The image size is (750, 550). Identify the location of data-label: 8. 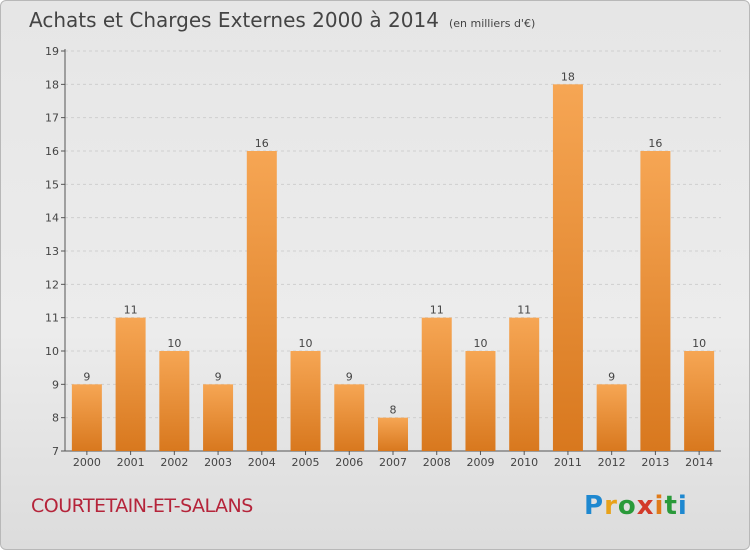
(393, 410).